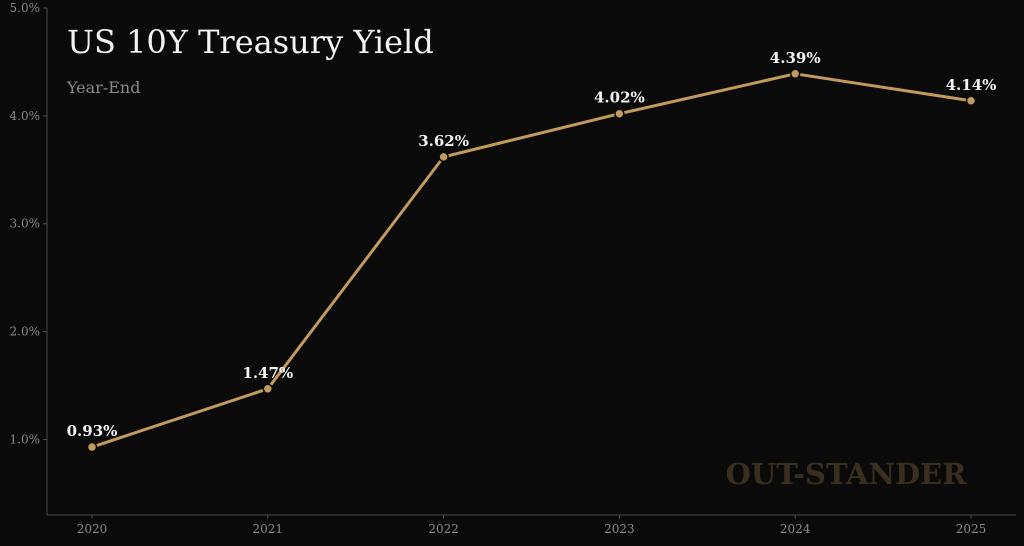 Image resolution: width=1024 pixels, height=546 pixels. Describe the element at coordinates (25, 116) in the screenshot. I see `y-tick-label: 4.0%` at that location.